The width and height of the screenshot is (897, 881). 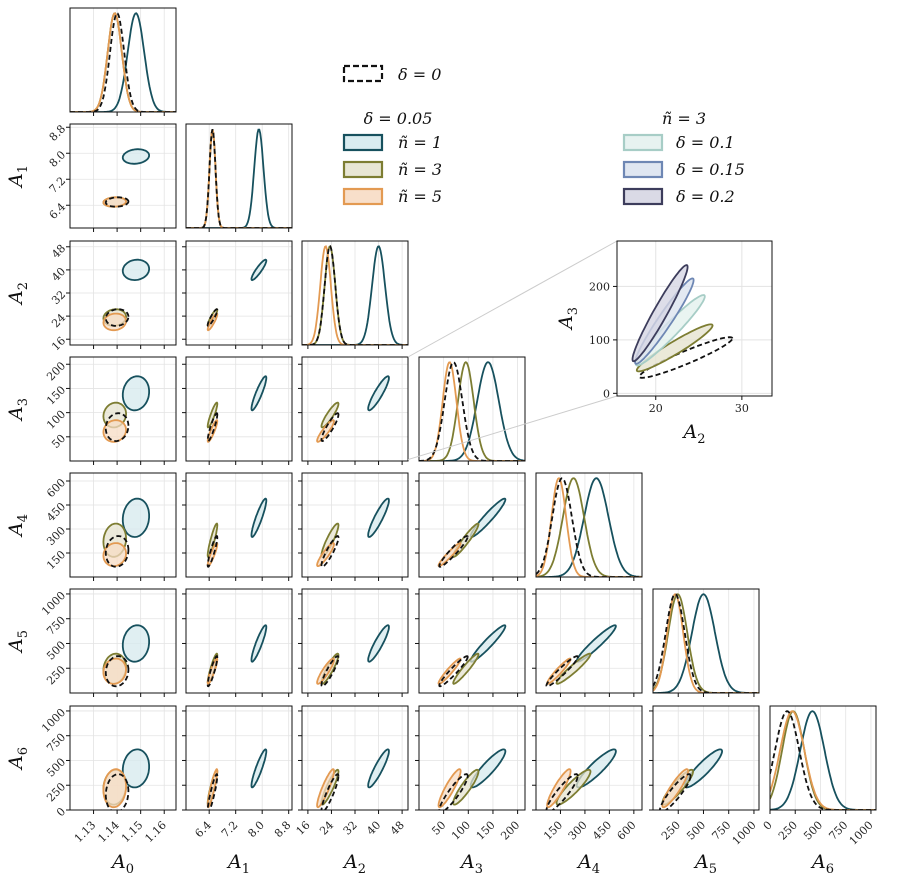 I want to click on joint-panel-A0-A1: 6.4 7.2 8.0 8.8, so click(x=112, y=177).